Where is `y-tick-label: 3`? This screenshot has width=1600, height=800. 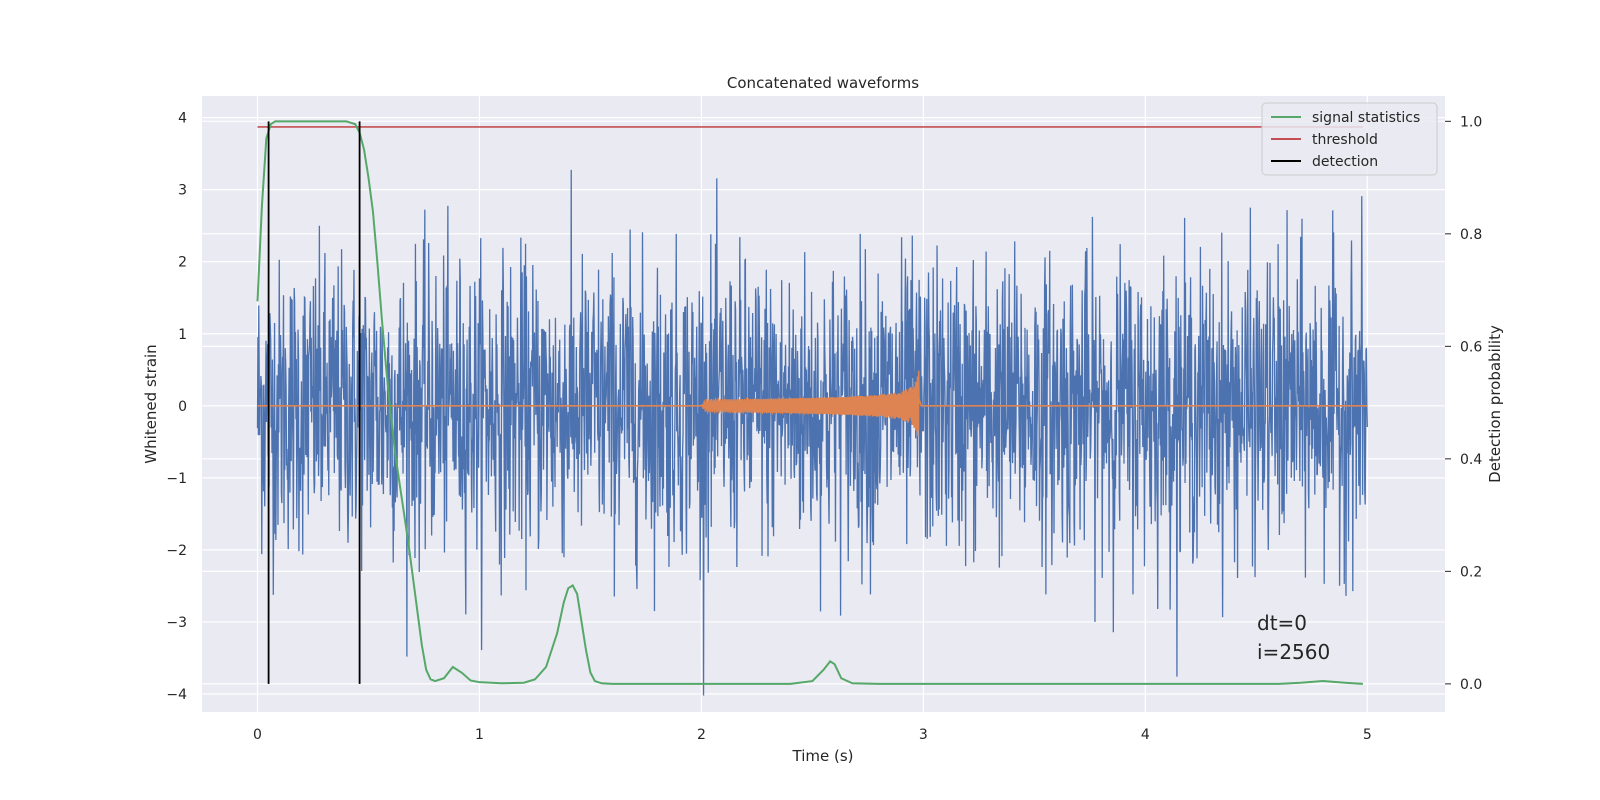
y-tick-label: 3 is located at coordinates (182, 191).